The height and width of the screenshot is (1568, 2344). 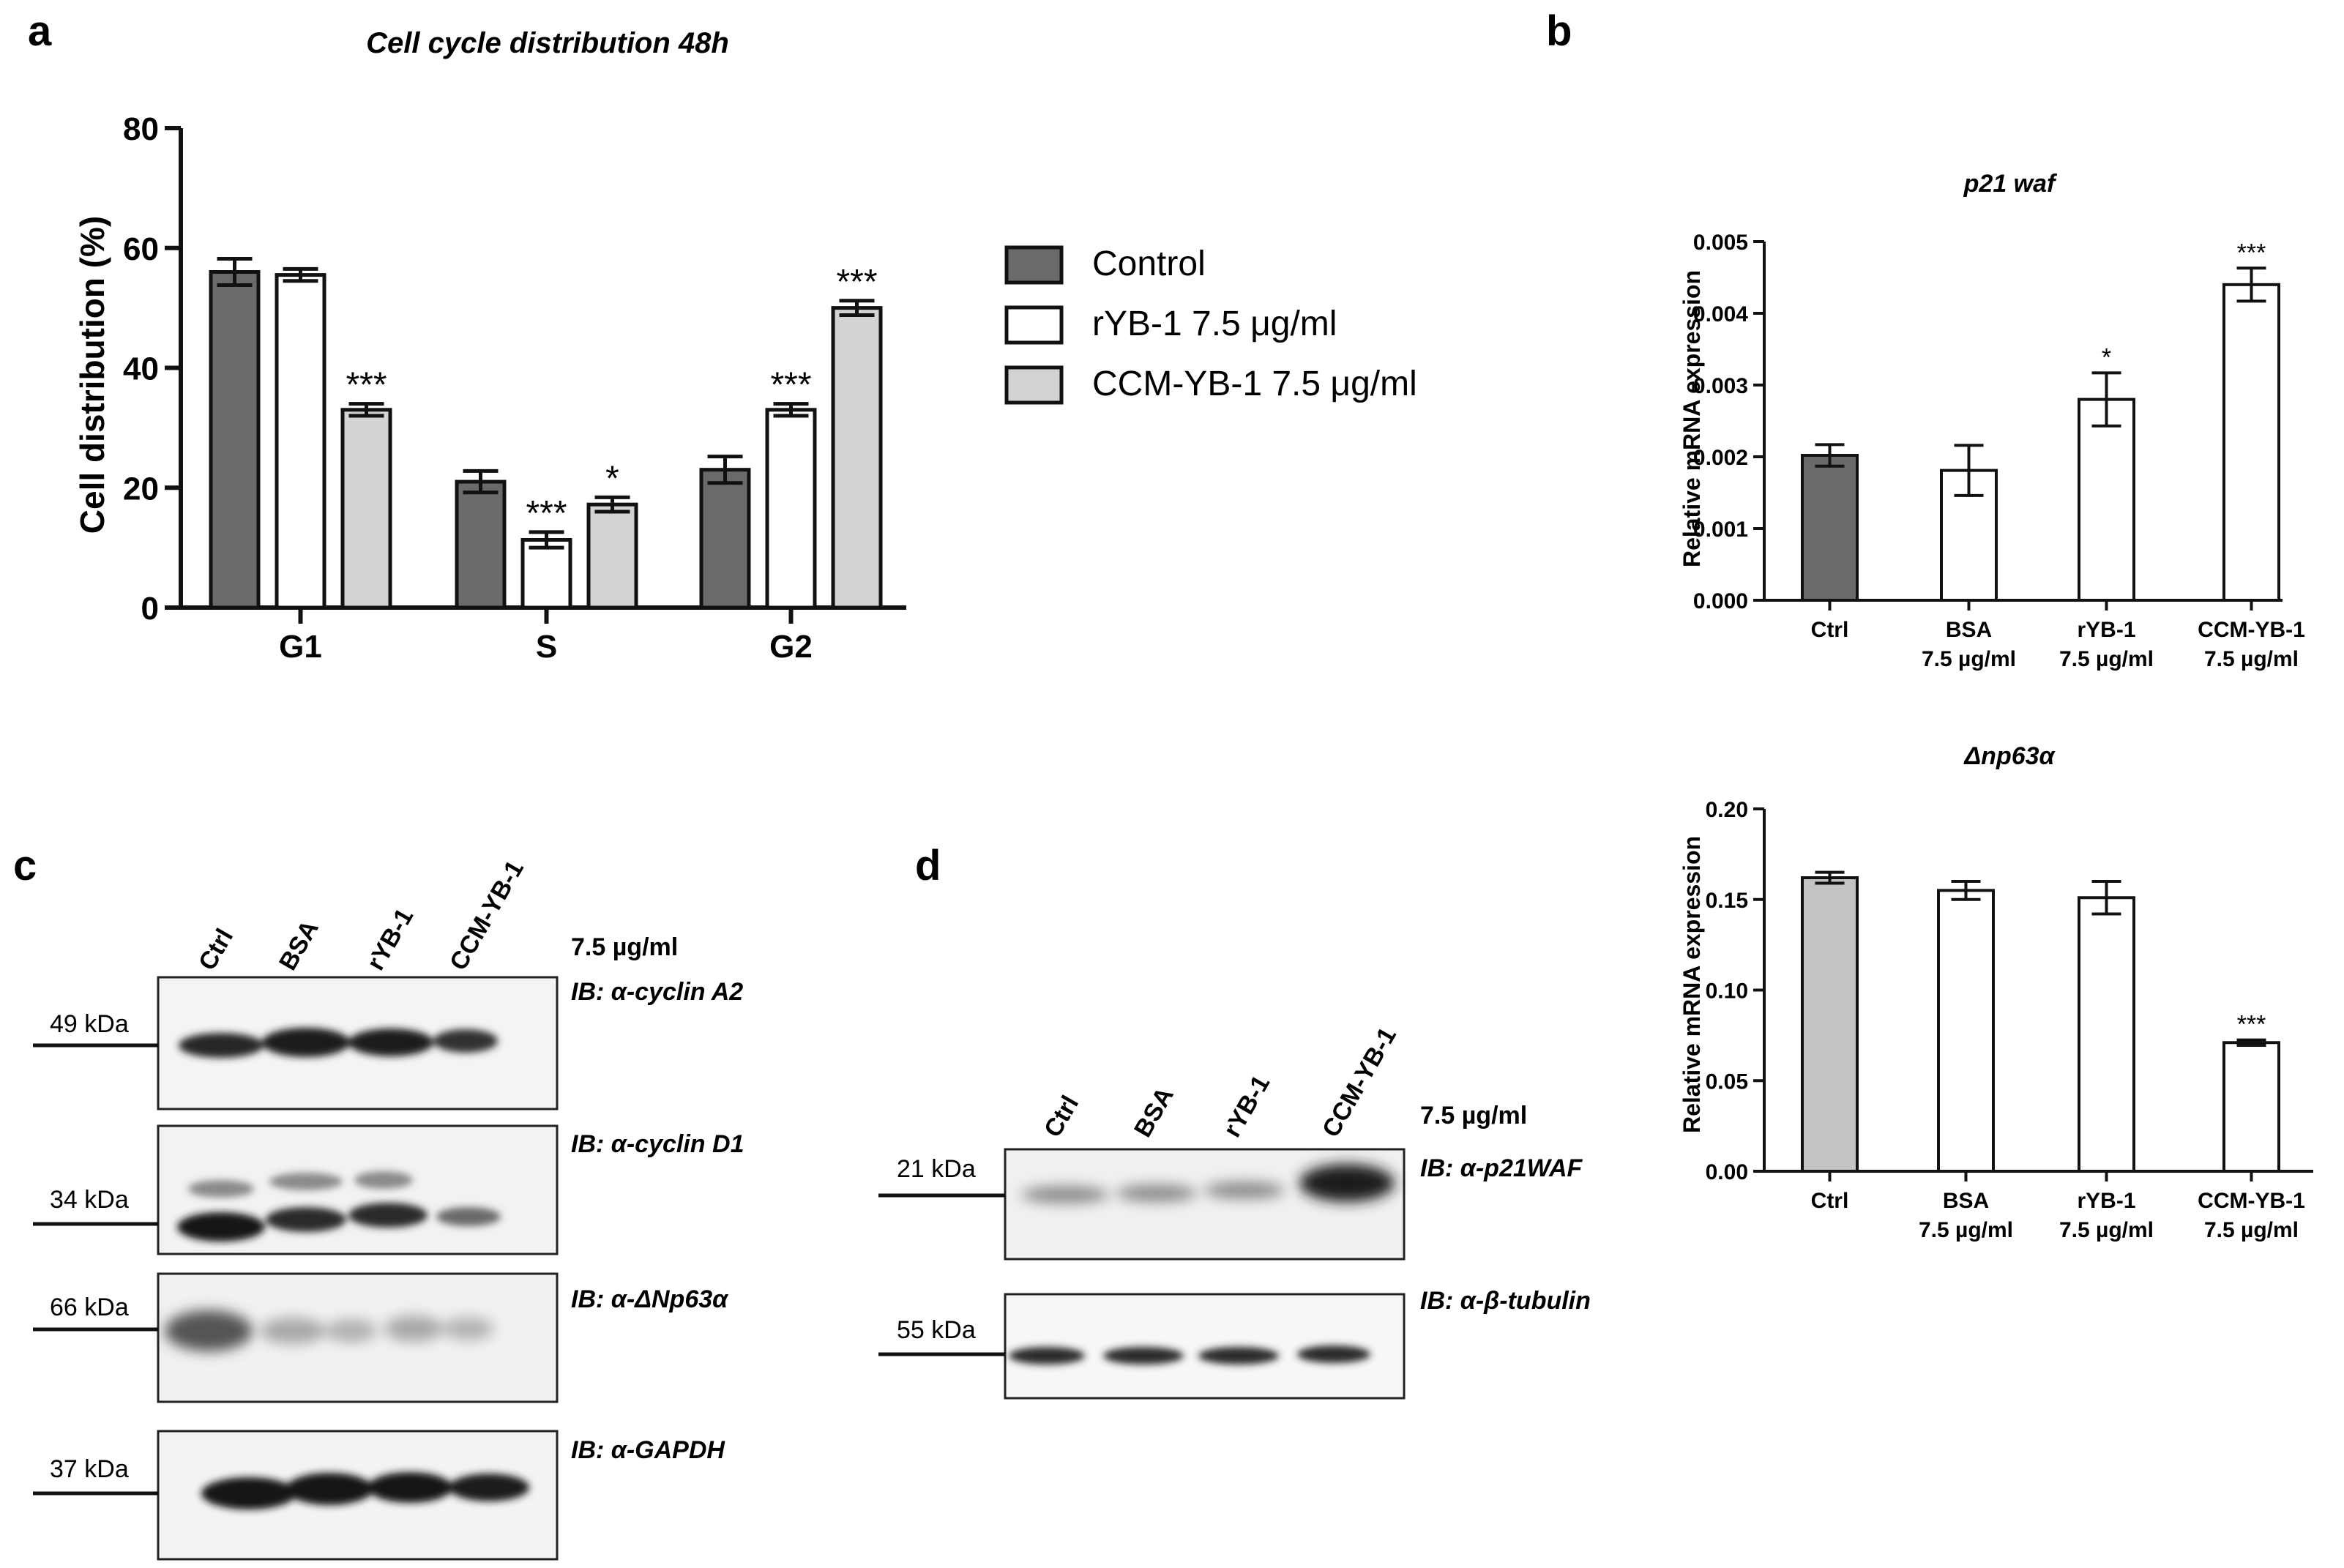 I want to click on chart-a-ytick-label: 40, so click(x=141, y=369).